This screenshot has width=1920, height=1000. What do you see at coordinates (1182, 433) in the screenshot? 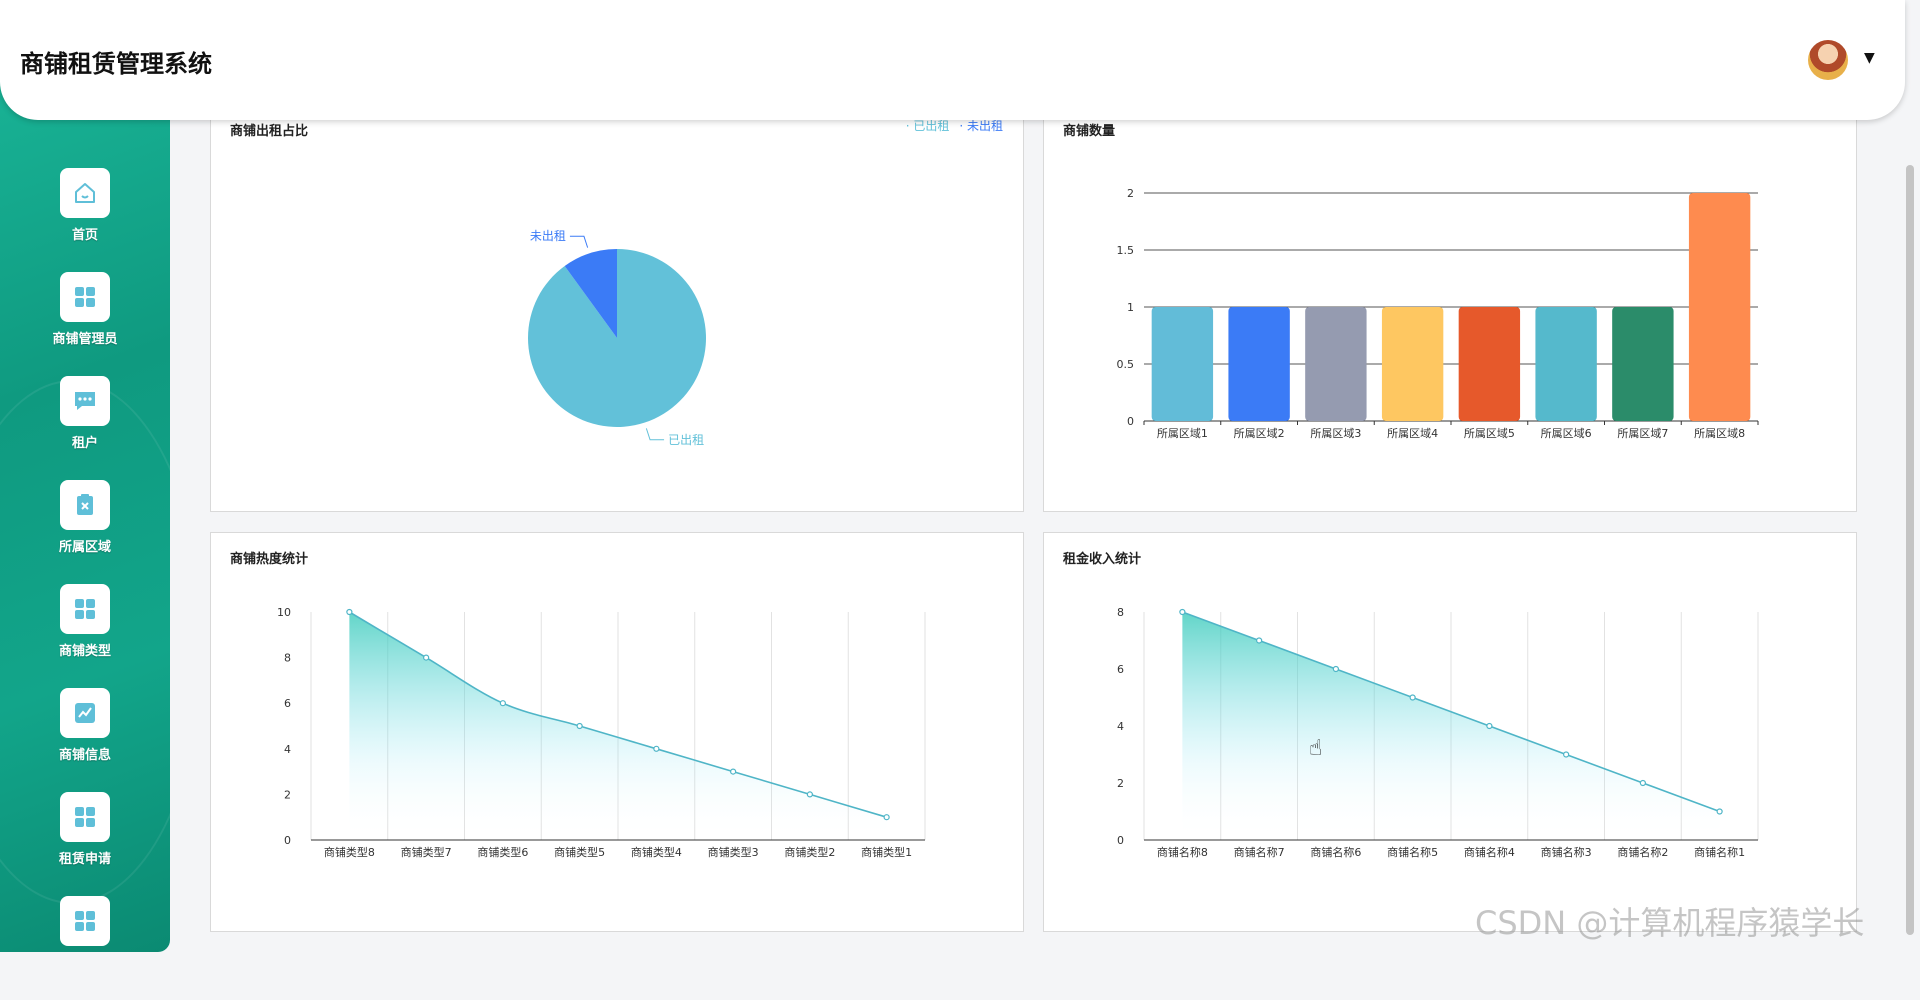
I see `x-tick-label: 所属区域1` at bounding box center [1182, 433].